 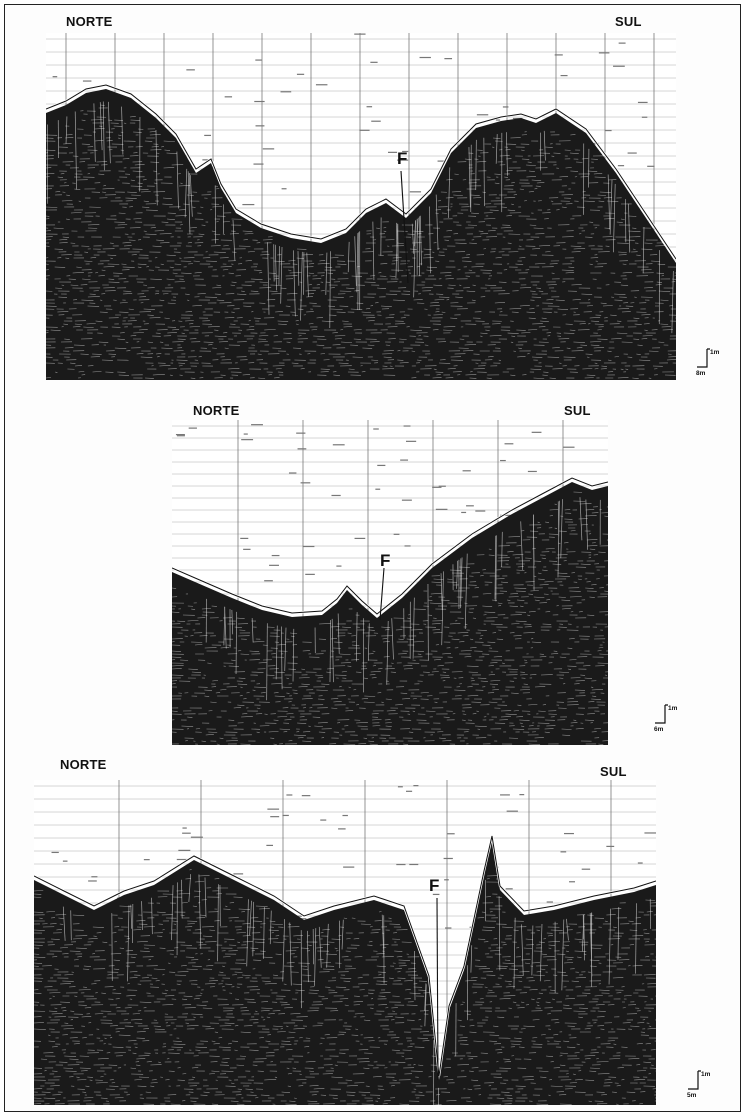 I want to click on profile-1-scale-horizontal: 8m, so click(x=701, y=373).